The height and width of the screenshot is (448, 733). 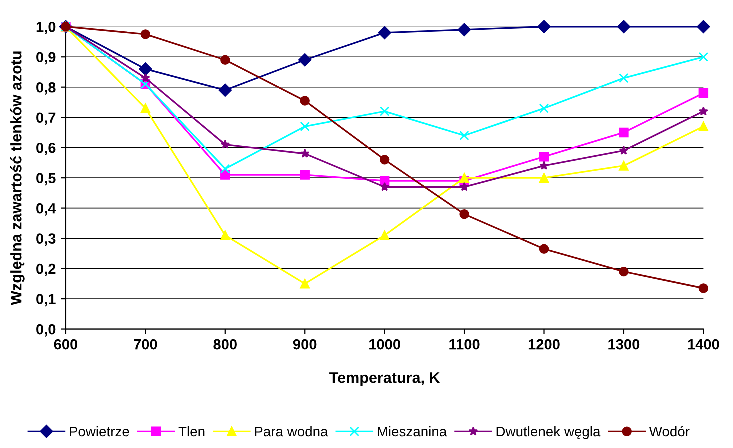 What do you see at coordinates (46, 270) in the screenshot?
I see `y-tick-label: 0,2` at bounding box center [46, 270].